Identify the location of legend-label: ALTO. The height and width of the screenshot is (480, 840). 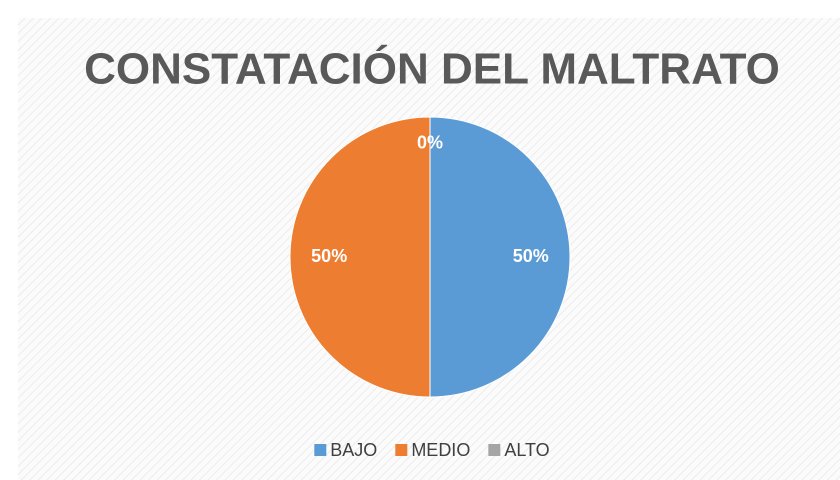
(526, 450).